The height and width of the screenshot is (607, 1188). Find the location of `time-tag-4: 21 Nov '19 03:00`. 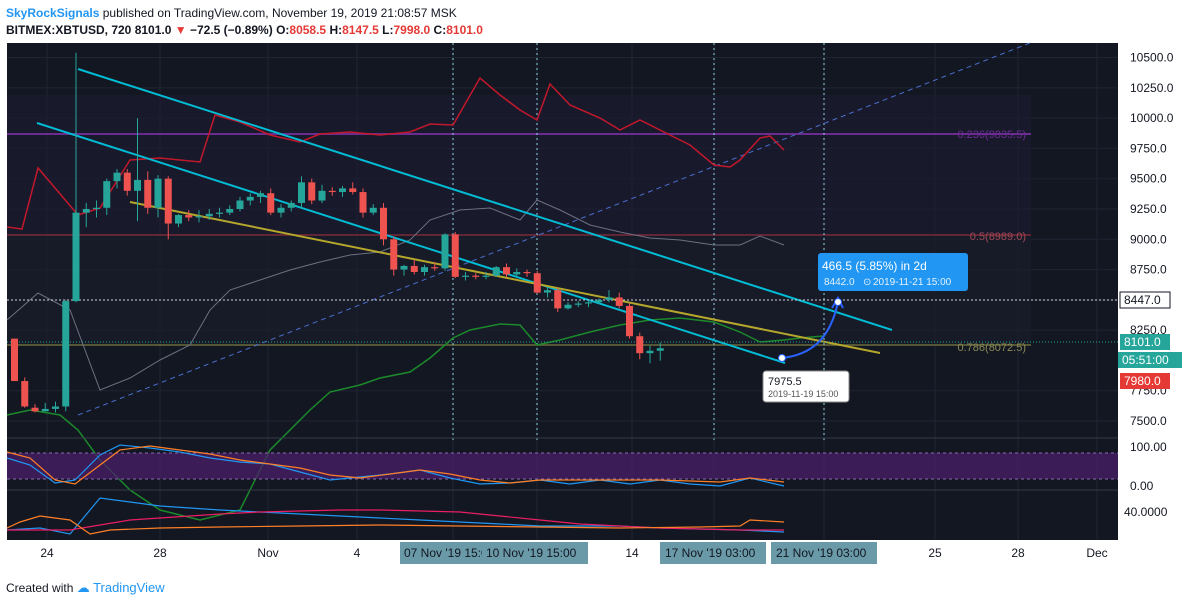

time-tag-4: 21 Nov '19 03:00 is located at coordinates (821, 553).